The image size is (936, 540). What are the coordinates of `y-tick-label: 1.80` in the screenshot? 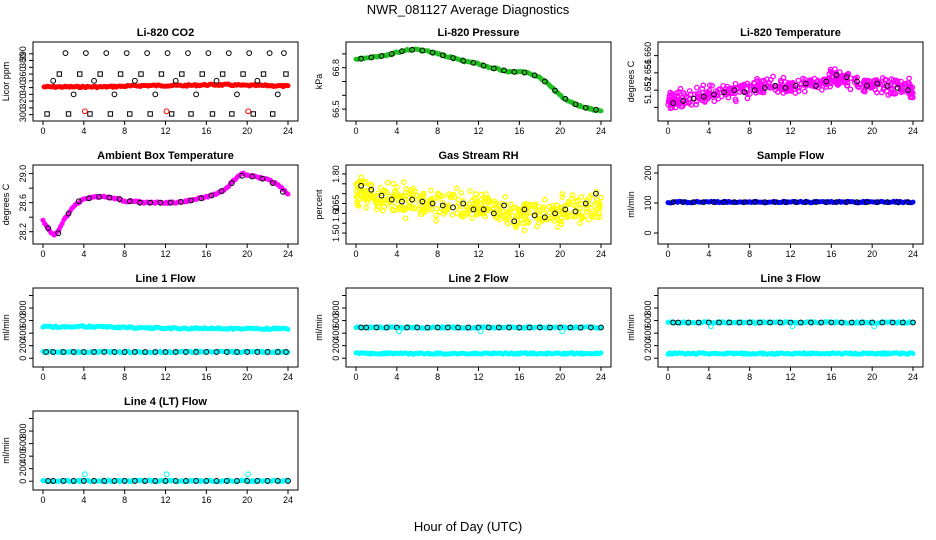 It's located at (336, 174).